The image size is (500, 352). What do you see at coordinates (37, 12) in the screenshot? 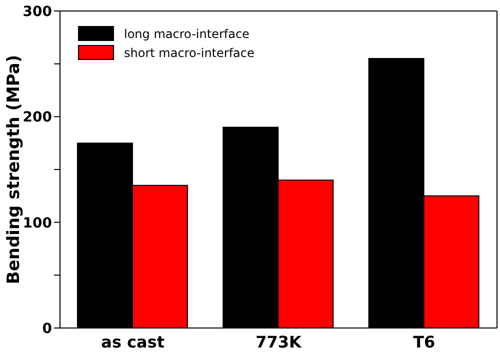
I see `y-tick-label: 300` at bounding box center [37, 12].